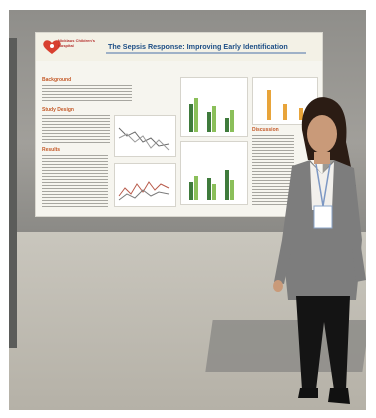 This screenshot has height=418, width=376. Describe the element at coordinates (206, 53) in the screenshot. I see `author-line` at that location.